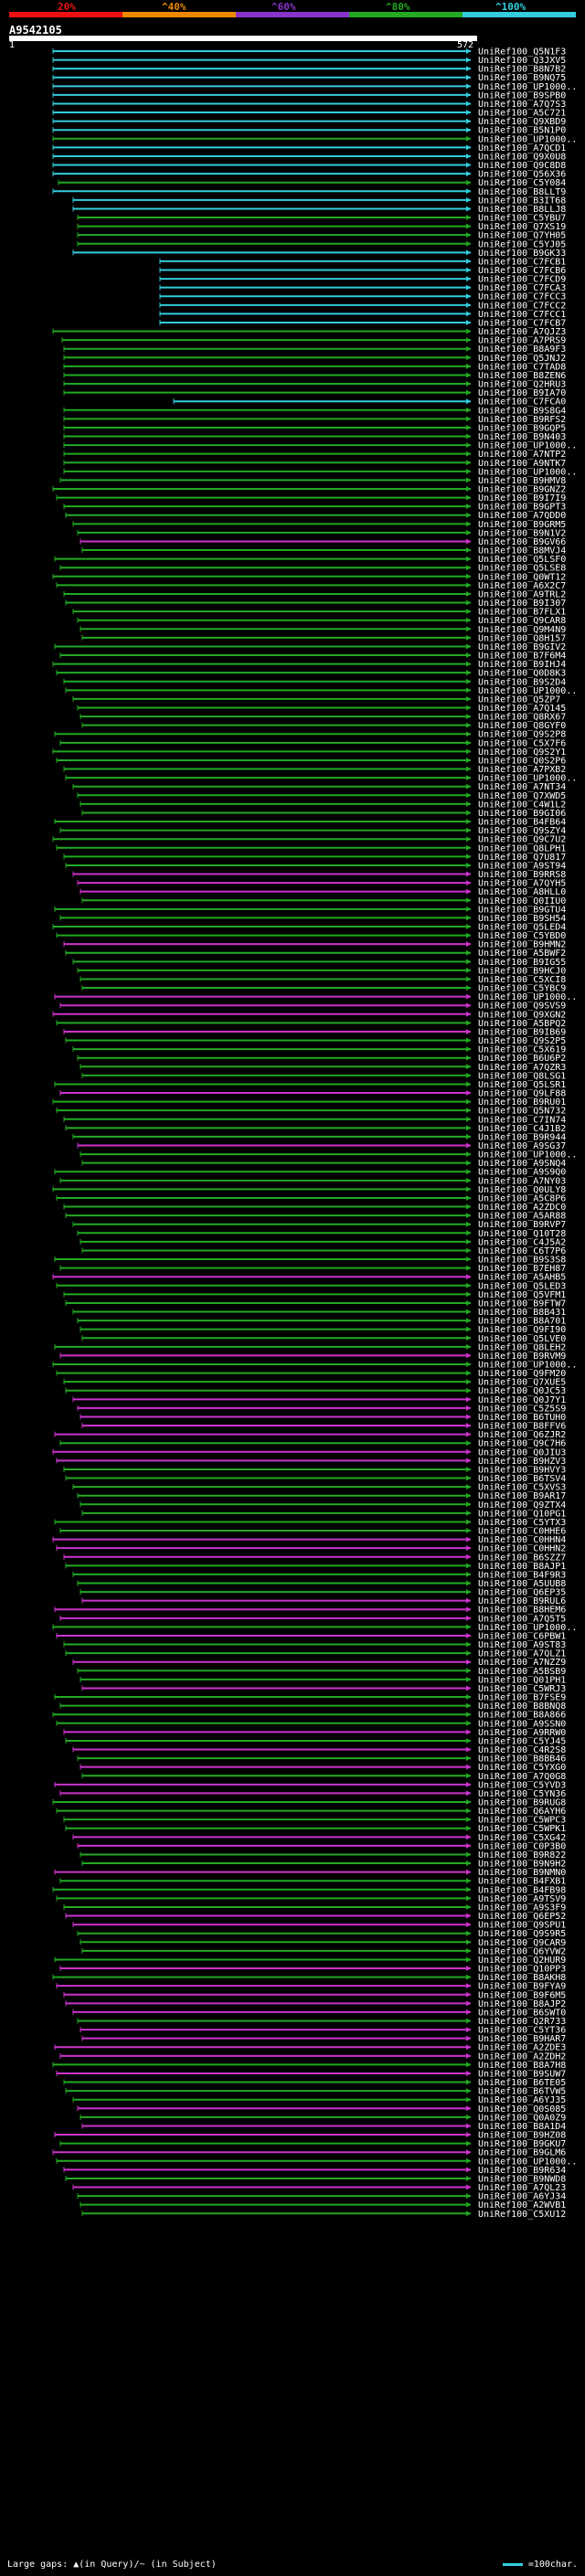 This screenshot has width=585, height=2576. What do you see at coordinates (522, 1050) in the screenshot?
I see `hit-label: UniRef100_C5X619` at bounding box center [522, 1050].